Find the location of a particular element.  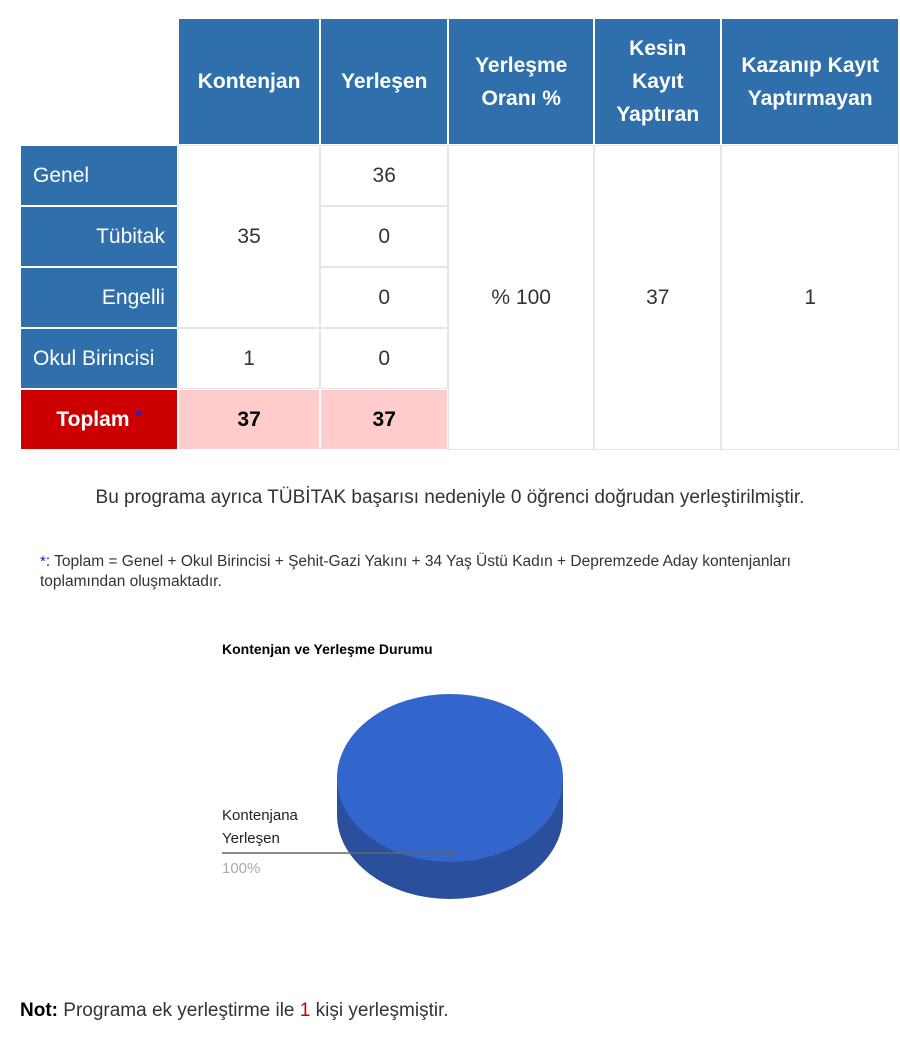

row-label-engelli: Engelli is located at coordinates (99, 297).